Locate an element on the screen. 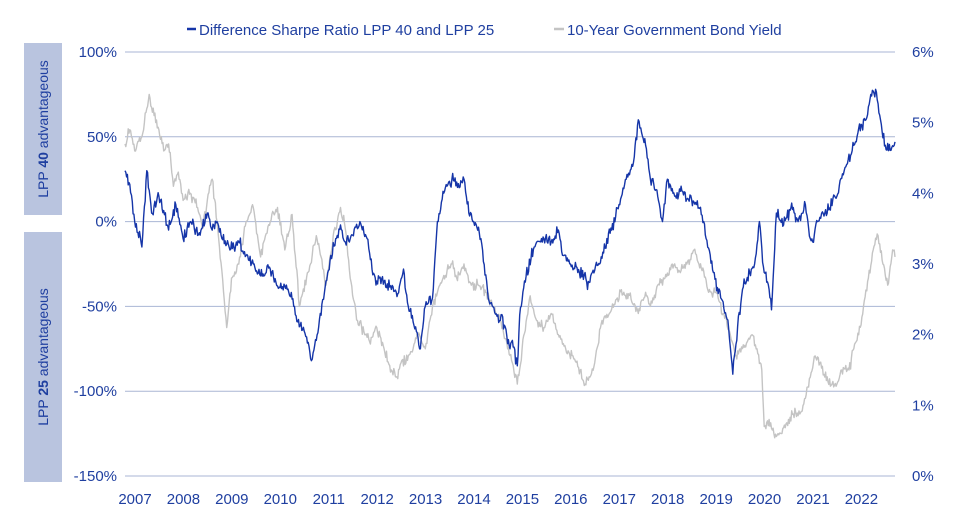 The height and width of the screenshot is (520, 960). x-tick-label: 2020 is located at coordinates (764, 499).